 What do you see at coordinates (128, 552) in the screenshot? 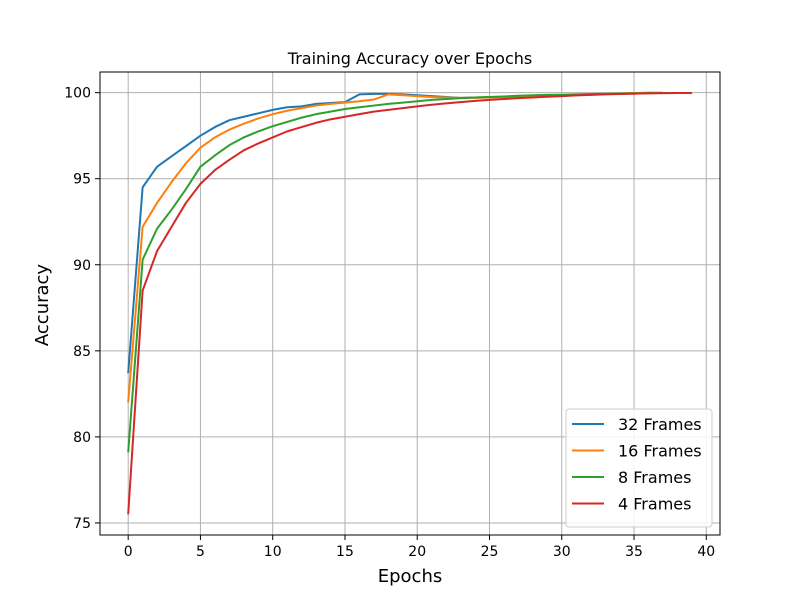
I see `x-tick-label: 0` at bounding box center [128, 552].